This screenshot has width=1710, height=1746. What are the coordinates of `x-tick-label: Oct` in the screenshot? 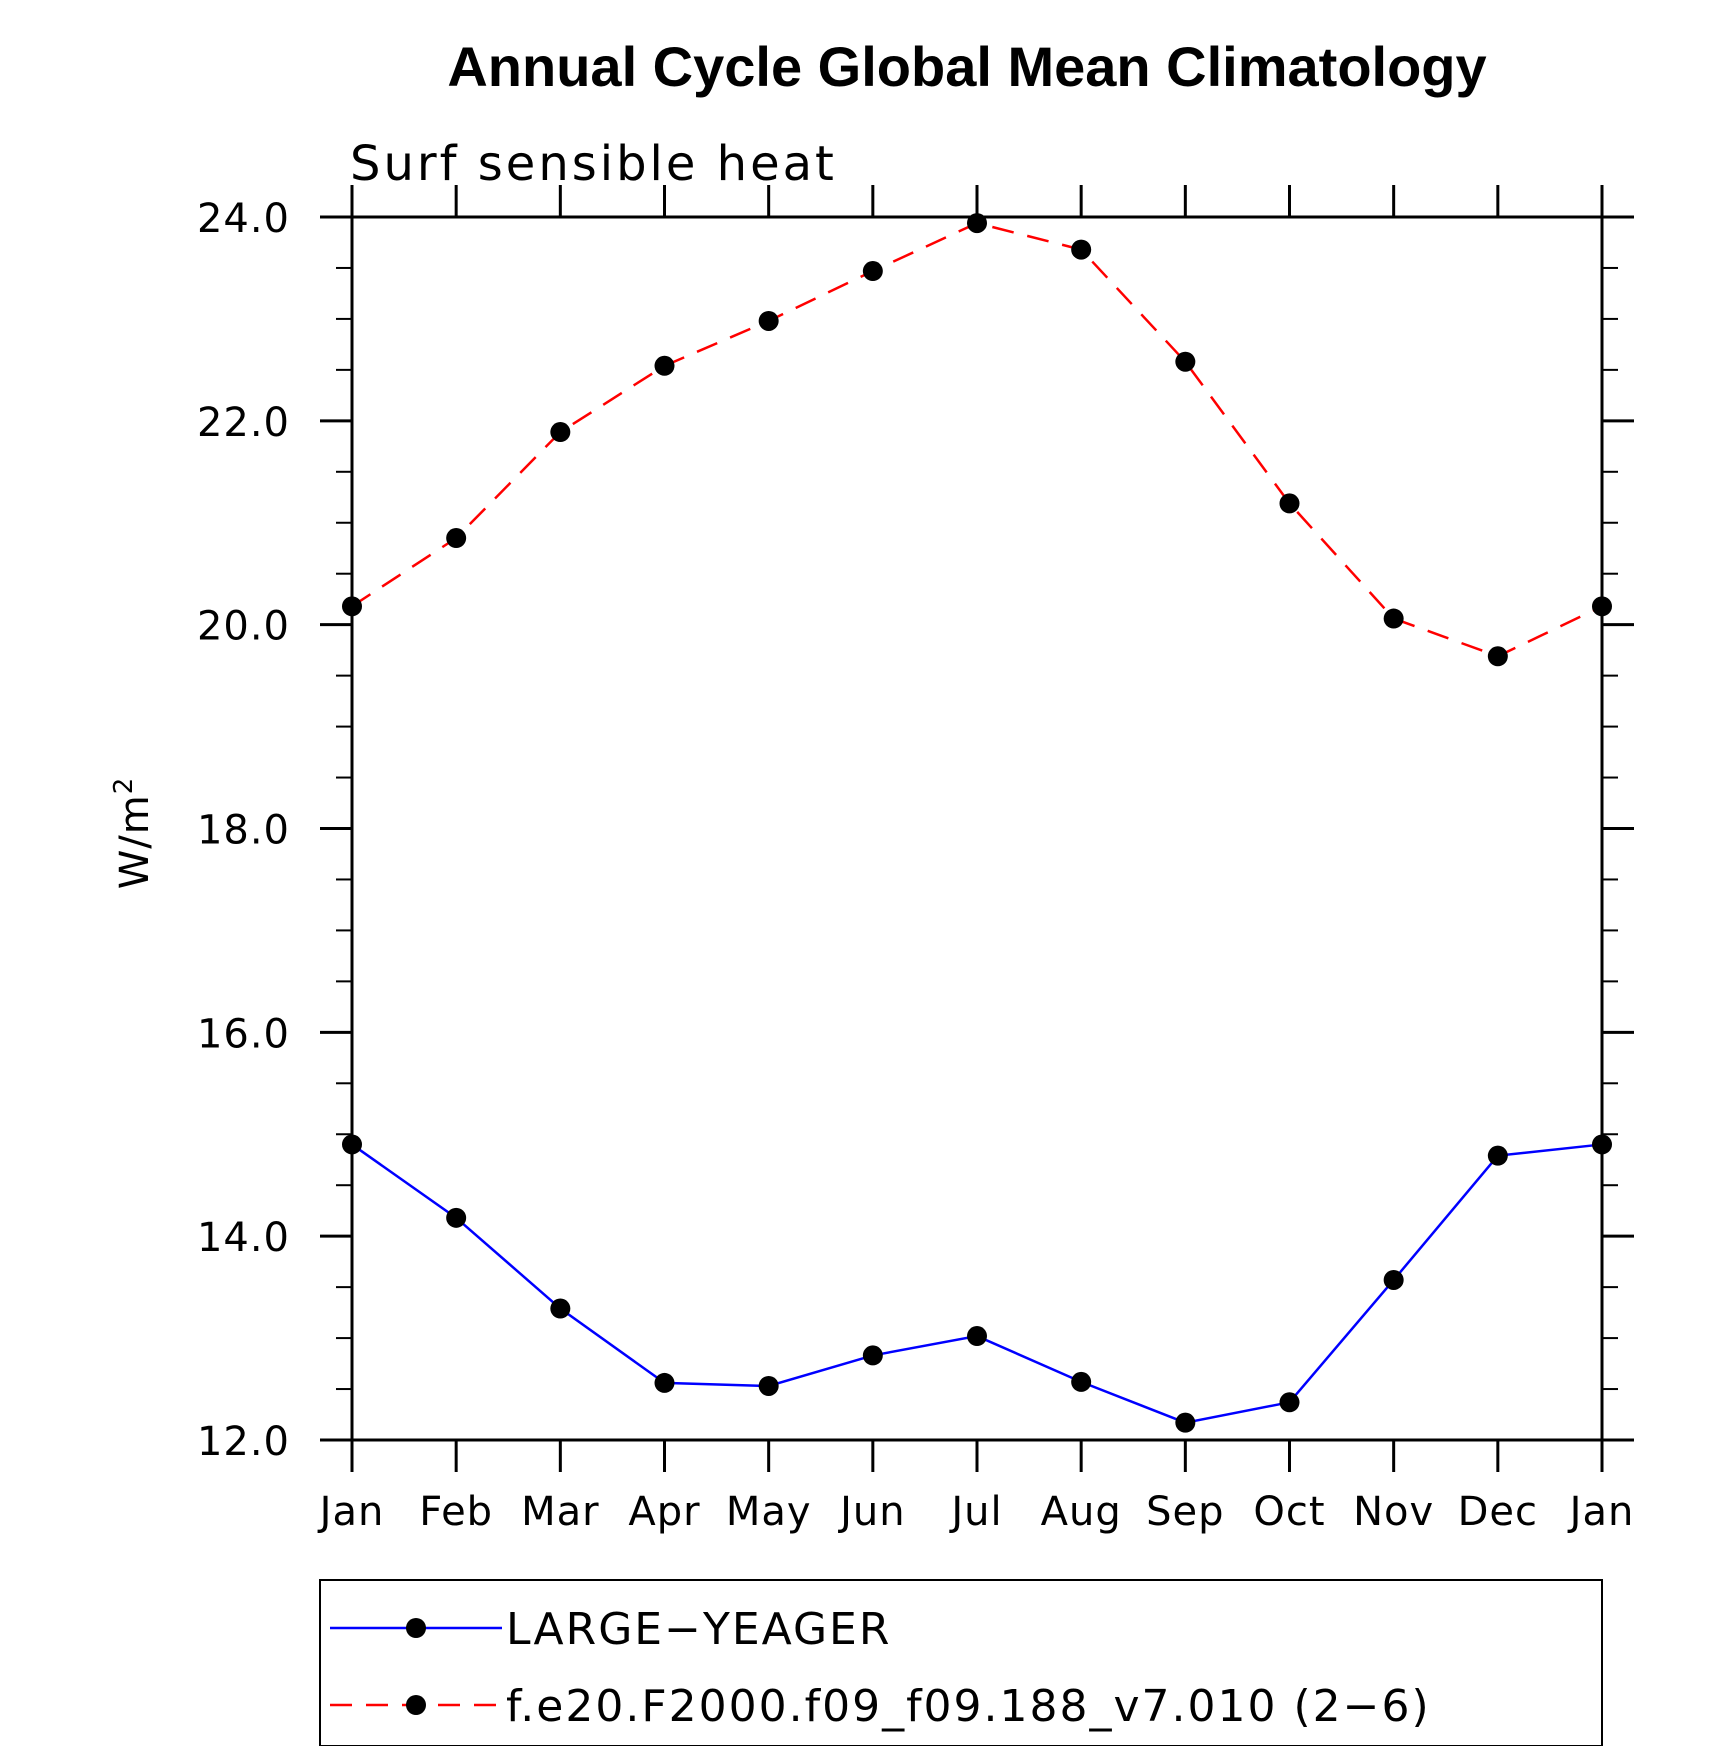 It's located at (1289, 1512).